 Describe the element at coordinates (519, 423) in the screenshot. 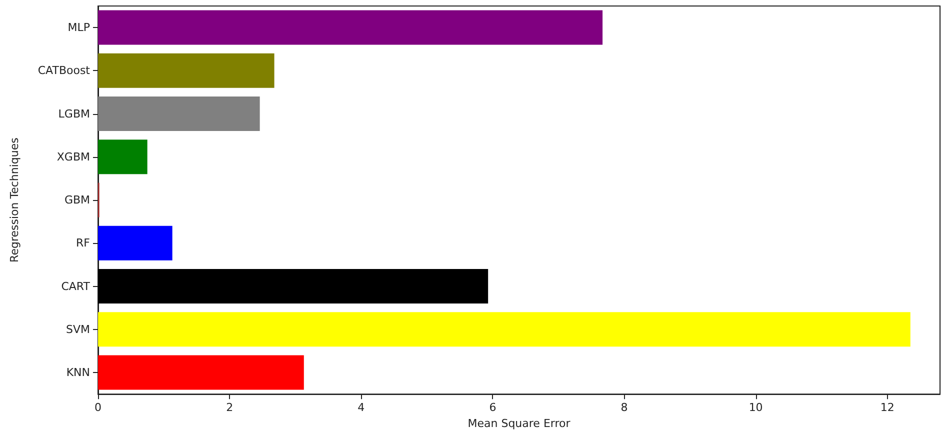

I see `x-axis-title: Mean Square Error` at that location.